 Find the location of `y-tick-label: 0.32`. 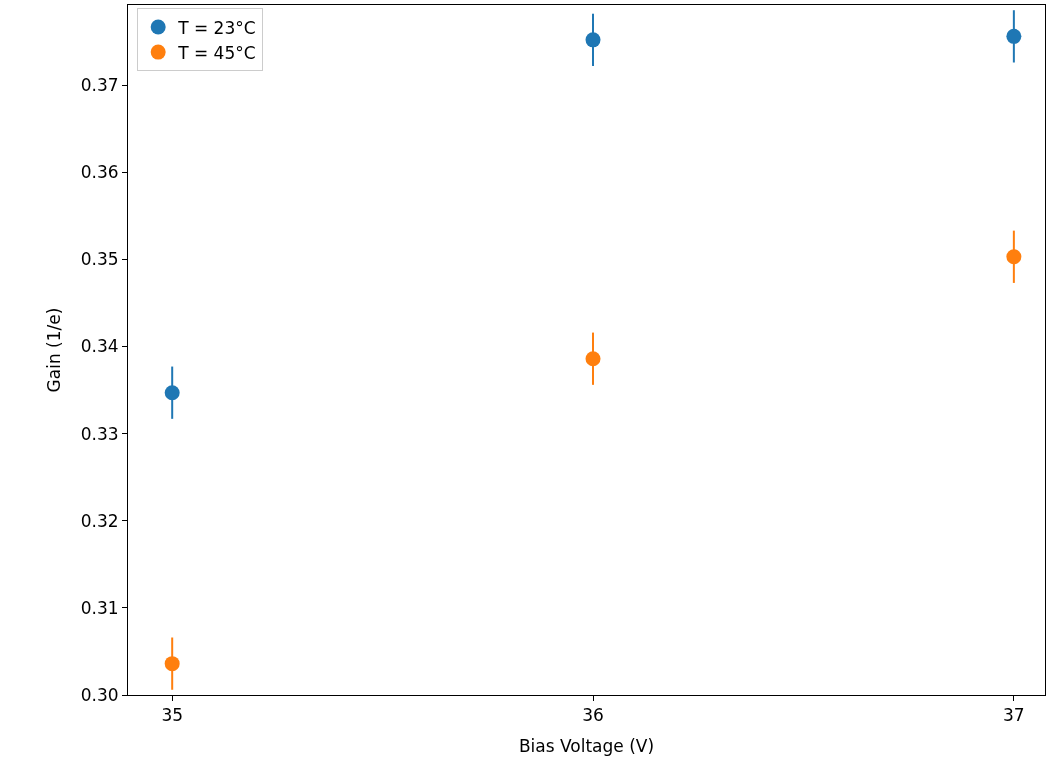

y-tick-label: 0.32 is located at coordinates (99, 520).